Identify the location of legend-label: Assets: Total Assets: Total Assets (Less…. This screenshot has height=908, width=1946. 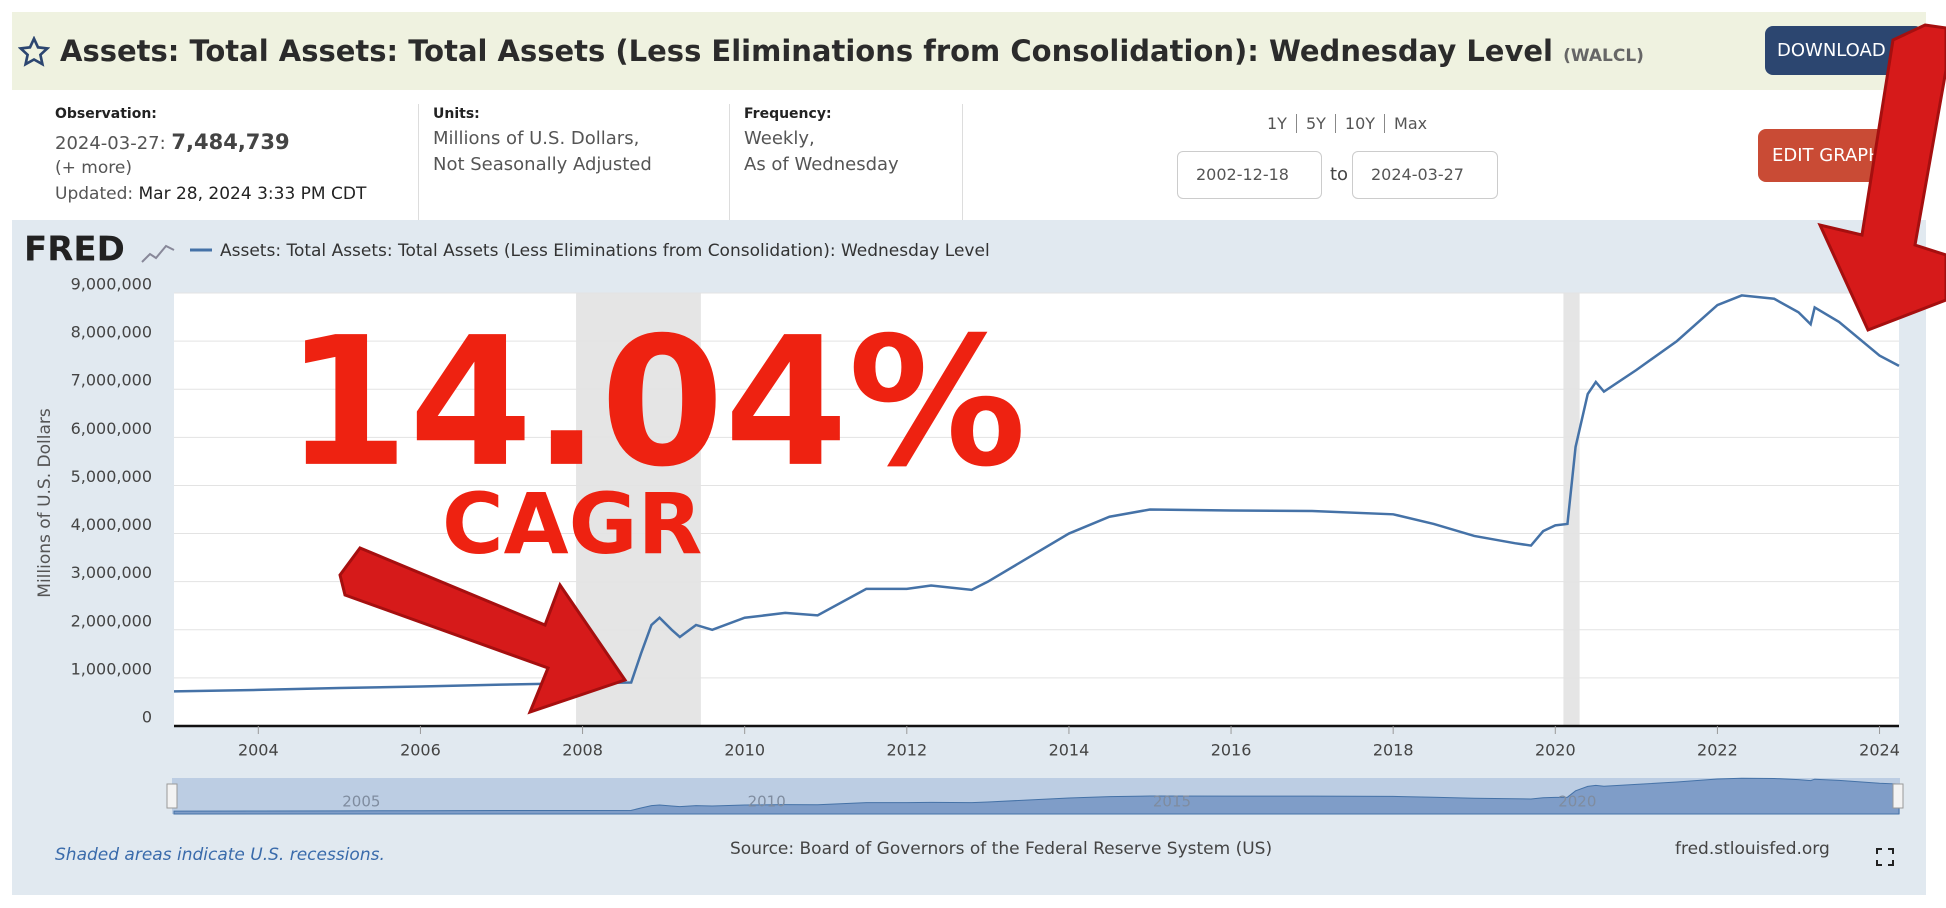
(605, 251).